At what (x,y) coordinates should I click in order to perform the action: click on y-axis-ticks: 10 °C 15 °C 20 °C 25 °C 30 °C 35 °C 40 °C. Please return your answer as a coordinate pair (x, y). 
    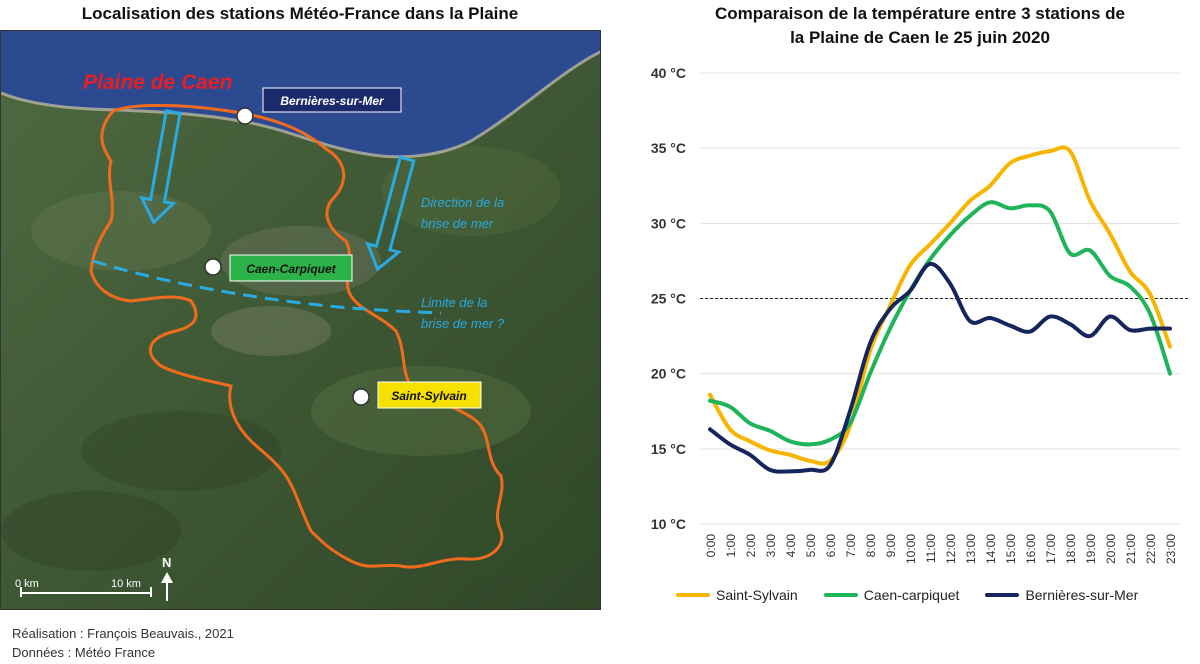
    Looking at the image, I should click on (668, 298).